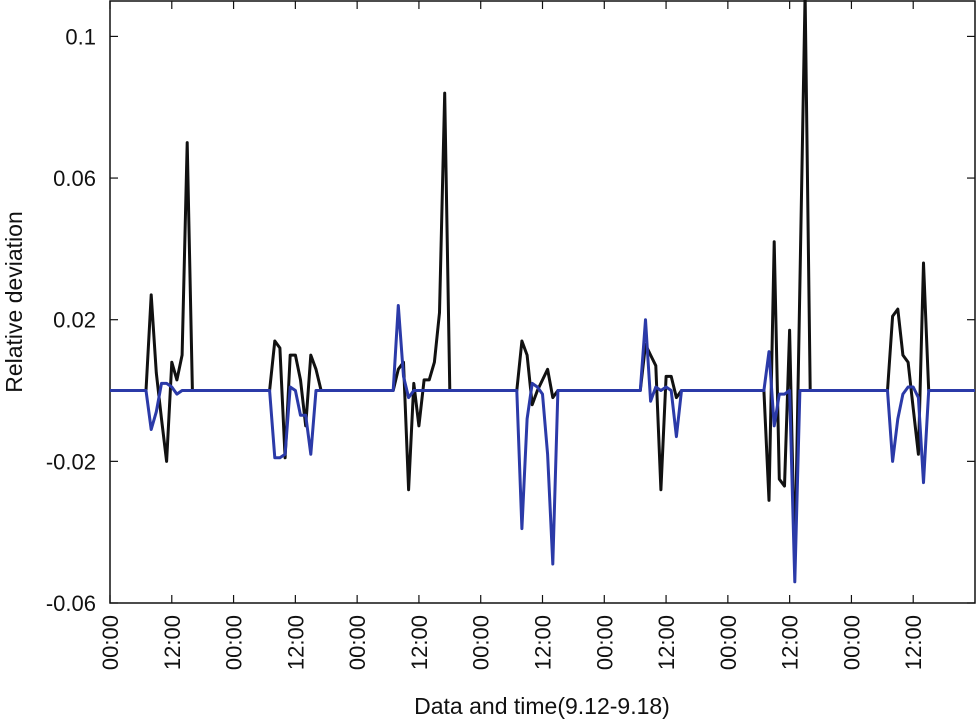 Image resolution: width=980 pixels, height=728 pixels. What do you see at coordinates (71, 461) in the screenshot?
I see `y-tick-label: -0.02` at bounding box center [71, 461].